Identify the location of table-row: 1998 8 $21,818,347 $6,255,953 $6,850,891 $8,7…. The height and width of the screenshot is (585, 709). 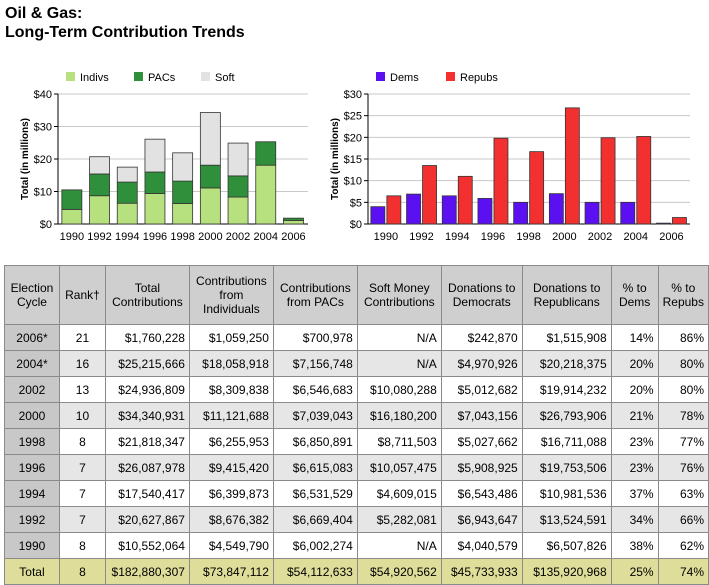
(356, 441).